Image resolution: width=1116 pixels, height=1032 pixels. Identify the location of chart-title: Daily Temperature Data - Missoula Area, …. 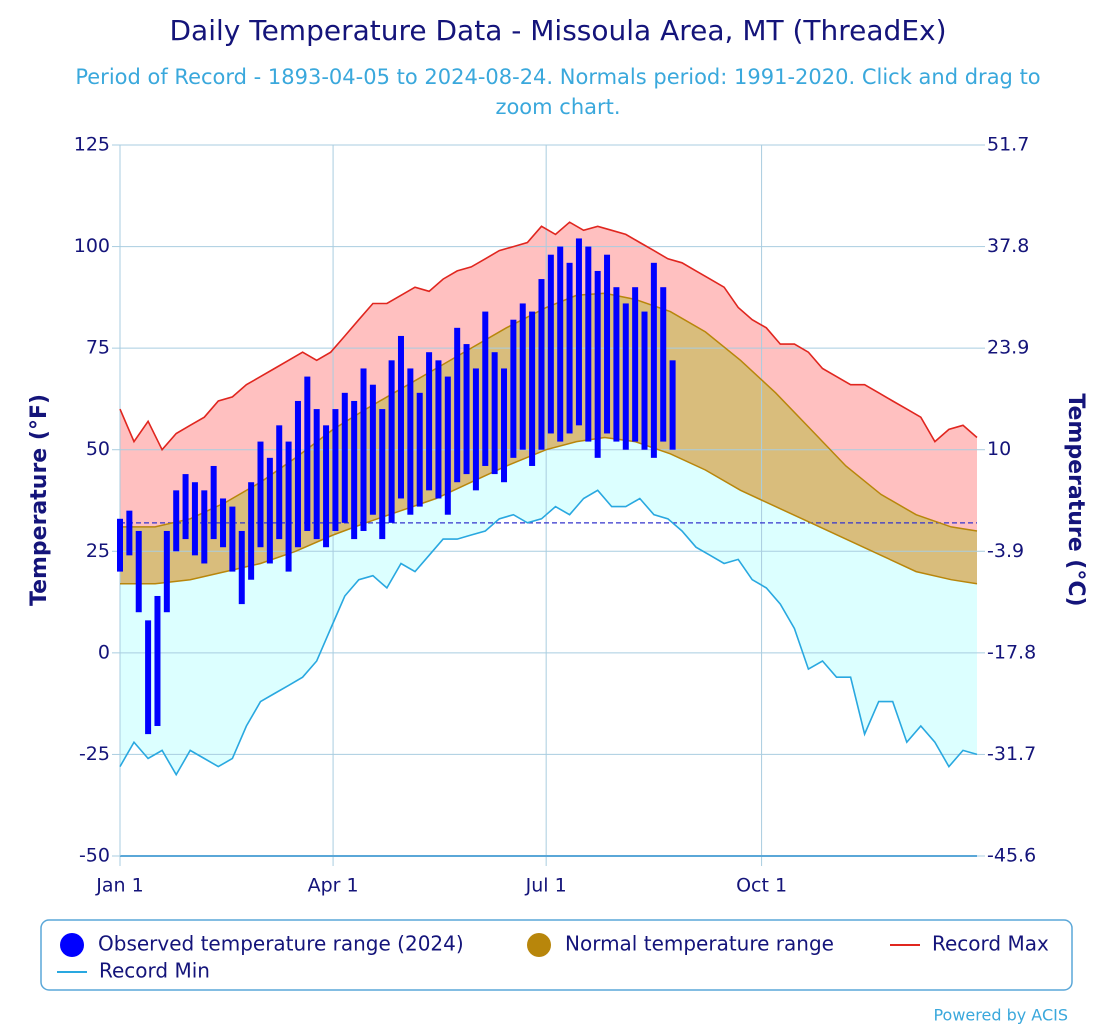
(558, 30).